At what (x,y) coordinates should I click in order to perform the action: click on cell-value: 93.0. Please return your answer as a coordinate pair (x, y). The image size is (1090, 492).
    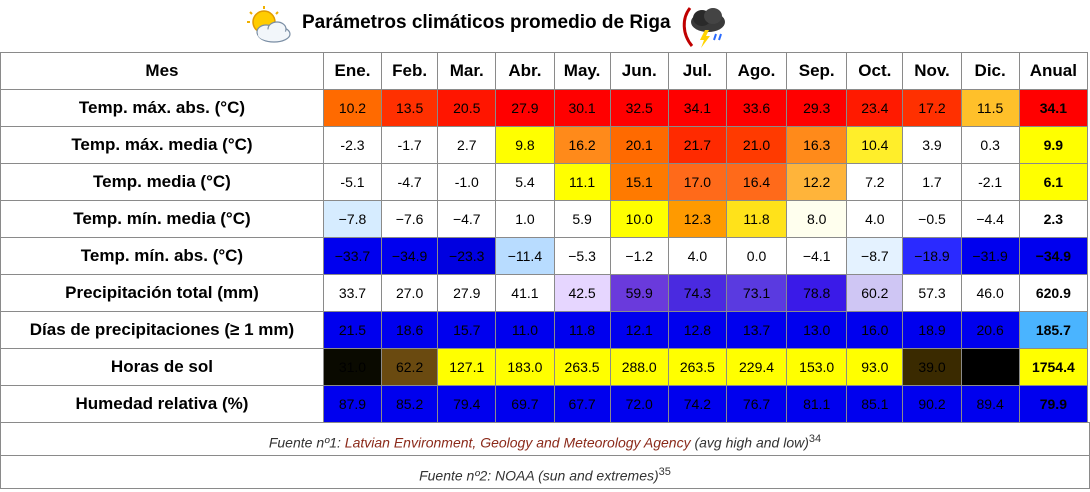
    Looking at the image, I should click on (875, 367).